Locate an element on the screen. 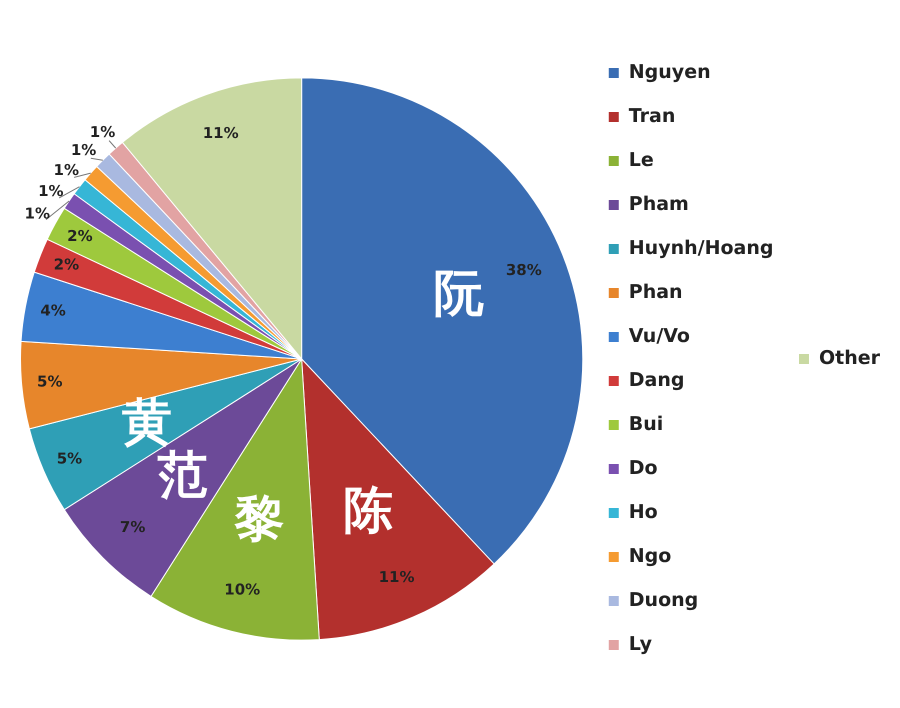 The image size is (900, 708). legend-label: Vu/Vo is located at coordinates (659, 335).